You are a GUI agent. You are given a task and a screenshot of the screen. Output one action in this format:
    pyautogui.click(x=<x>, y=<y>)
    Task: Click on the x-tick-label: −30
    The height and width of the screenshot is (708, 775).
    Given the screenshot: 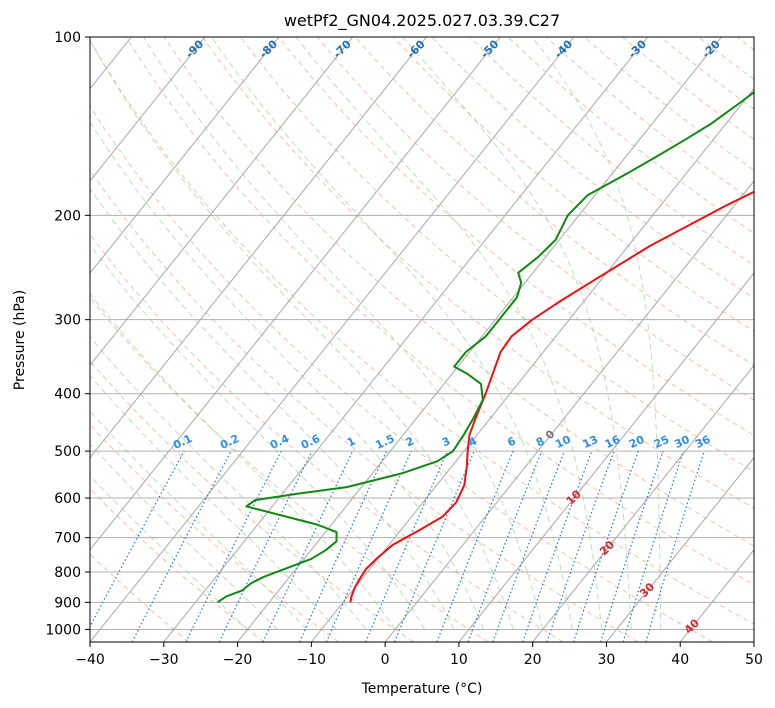 What is the action you would take?
    pyautogui.click(x=164, y=660)
    